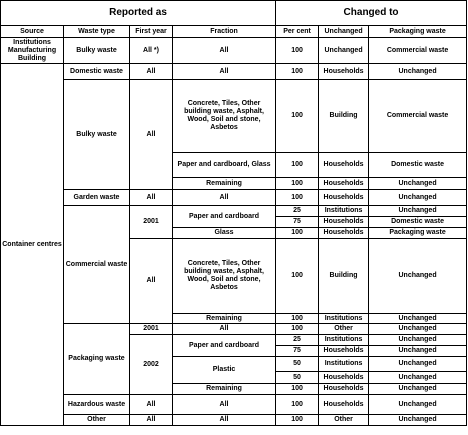 This screenshot has height=435, width=468. I want to click on group-header-changed-to: Changed to, so click(371, 13).